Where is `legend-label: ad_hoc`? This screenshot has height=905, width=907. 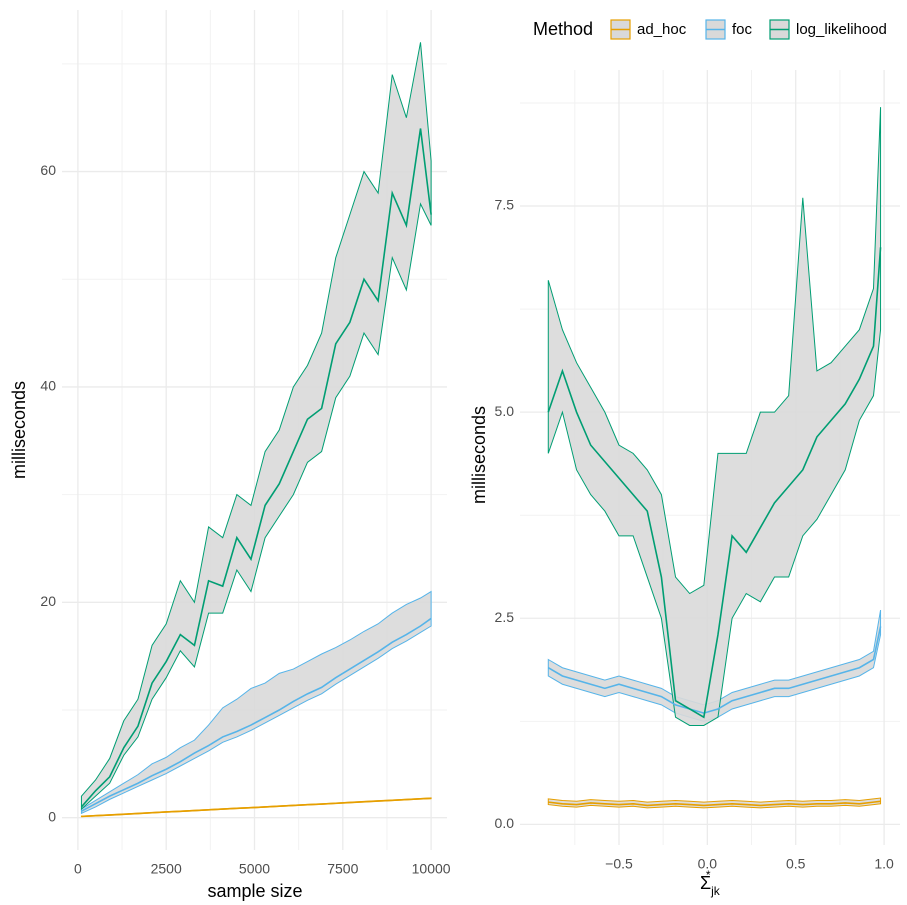 legend-label: ad_hoc is located at coordinates (662, 29).